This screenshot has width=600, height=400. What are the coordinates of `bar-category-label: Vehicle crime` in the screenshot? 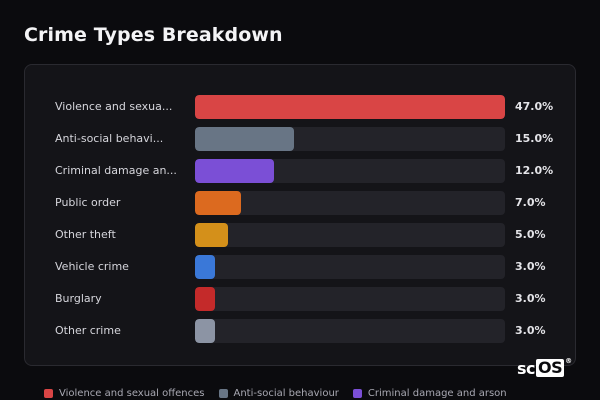 It's located at (92, 266).